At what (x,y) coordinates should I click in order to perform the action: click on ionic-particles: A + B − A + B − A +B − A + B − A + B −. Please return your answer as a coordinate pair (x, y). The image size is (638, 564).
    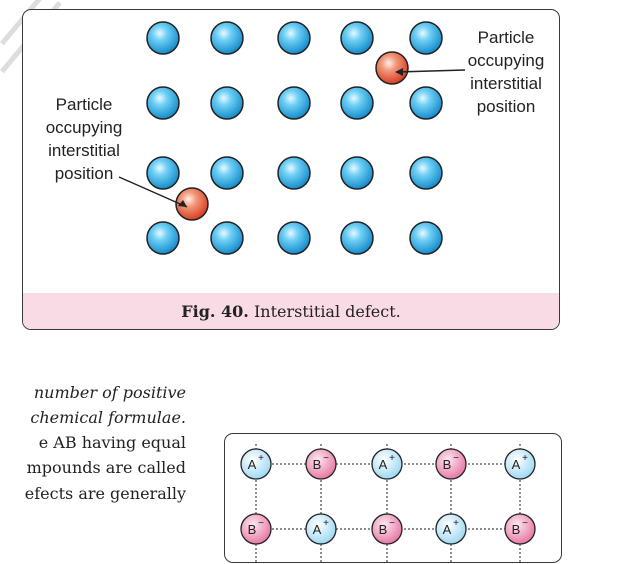
    Looking at the image, I should click on (388, 504).